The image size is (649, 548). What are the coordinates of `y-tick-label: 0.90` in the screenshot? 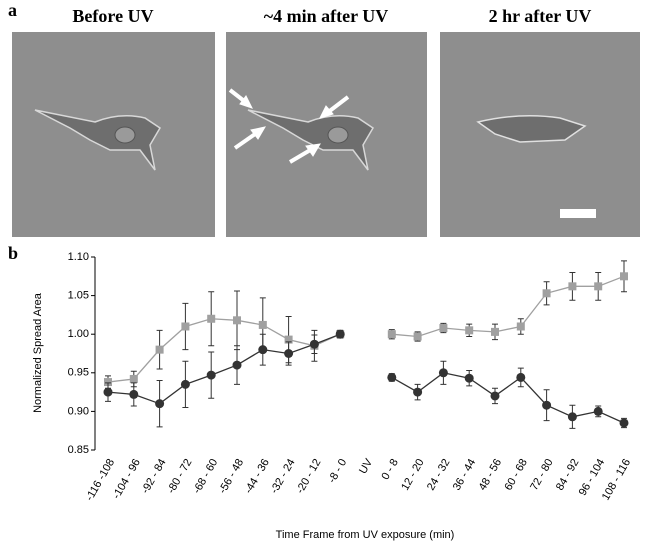 It's located at (78, 411).